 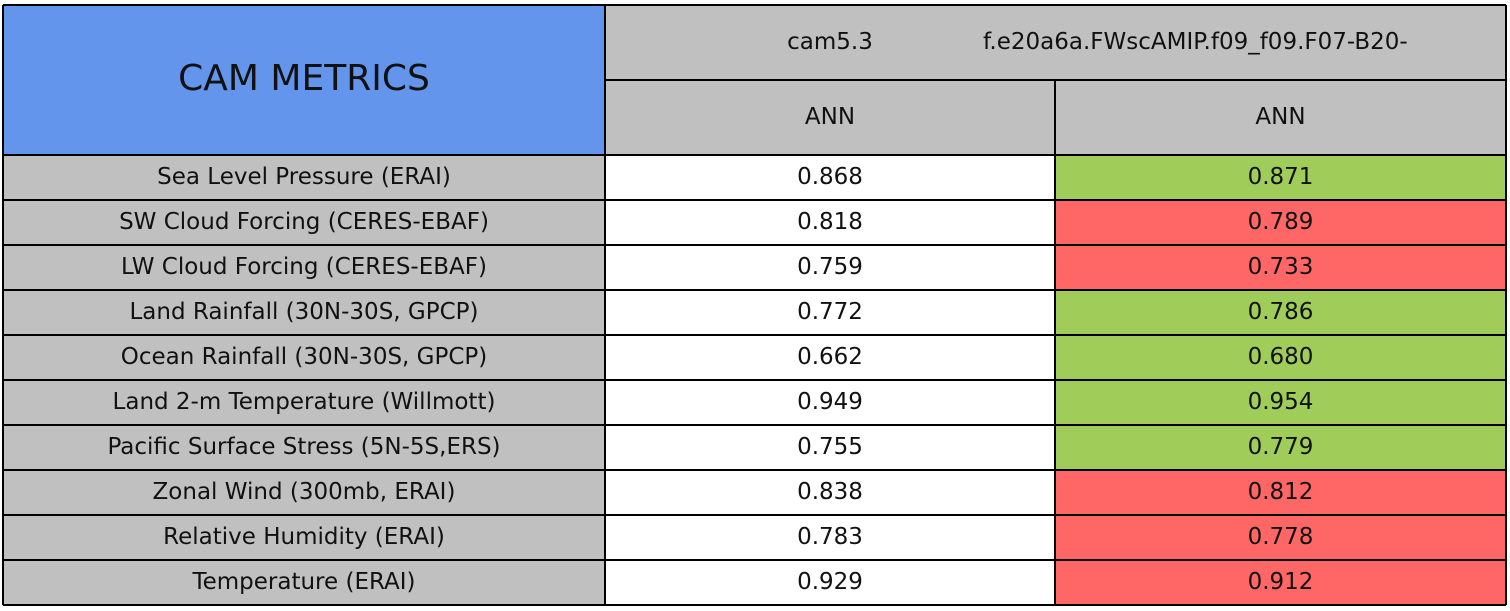 I want to click on cell-value: 0.929, so click(x=830, y=582).